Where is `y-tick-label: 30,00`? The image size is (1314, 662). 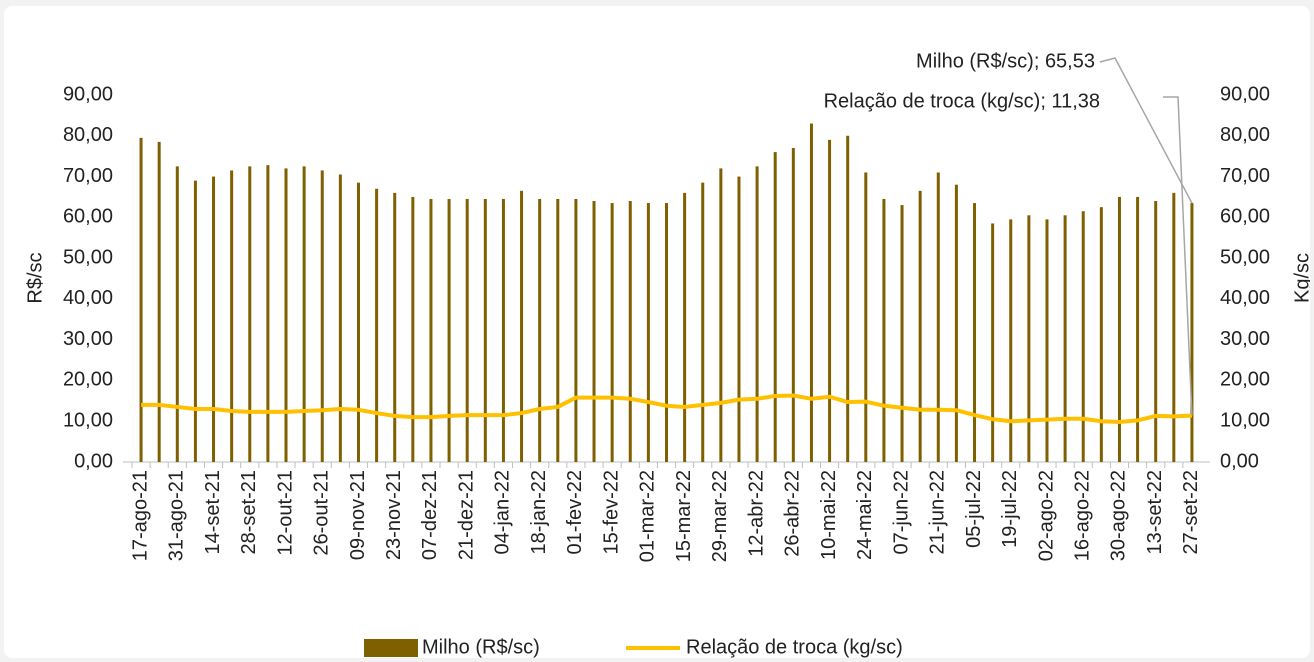
y-tick-label: 30,00 is located at coordinates (88, 339).